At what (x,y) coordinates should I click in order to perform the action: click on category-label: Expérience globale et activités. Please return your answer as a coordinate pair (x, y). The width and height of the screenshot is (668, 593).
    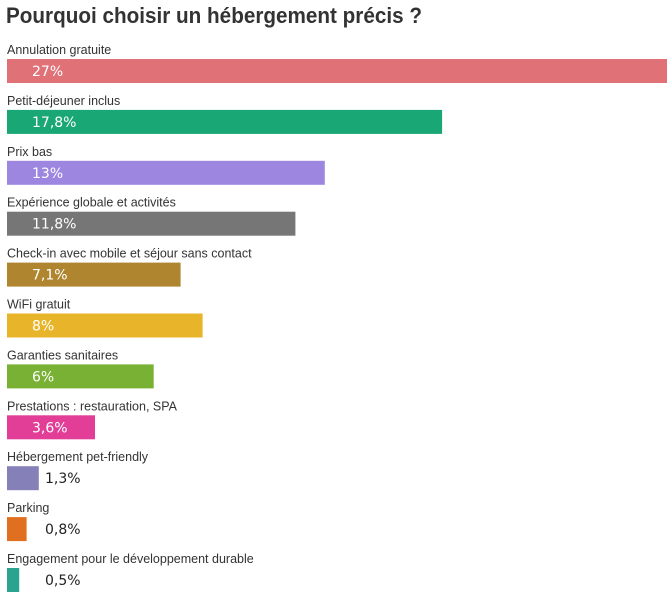
    Looking at the image, I should click on (91, 203).